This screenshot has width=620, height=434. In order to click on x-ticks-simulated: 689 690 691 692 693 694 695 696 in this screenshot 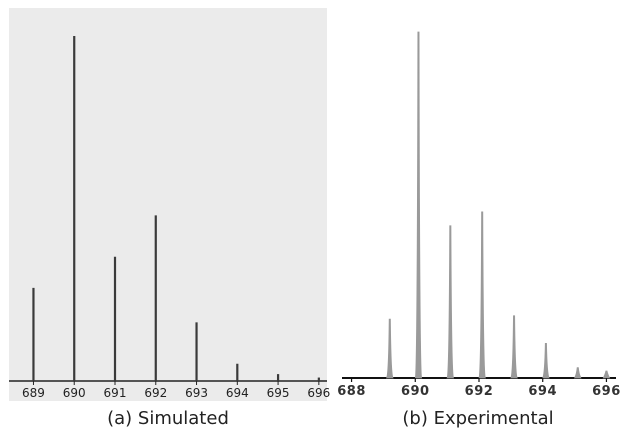, I will do `click(176, 390)`.